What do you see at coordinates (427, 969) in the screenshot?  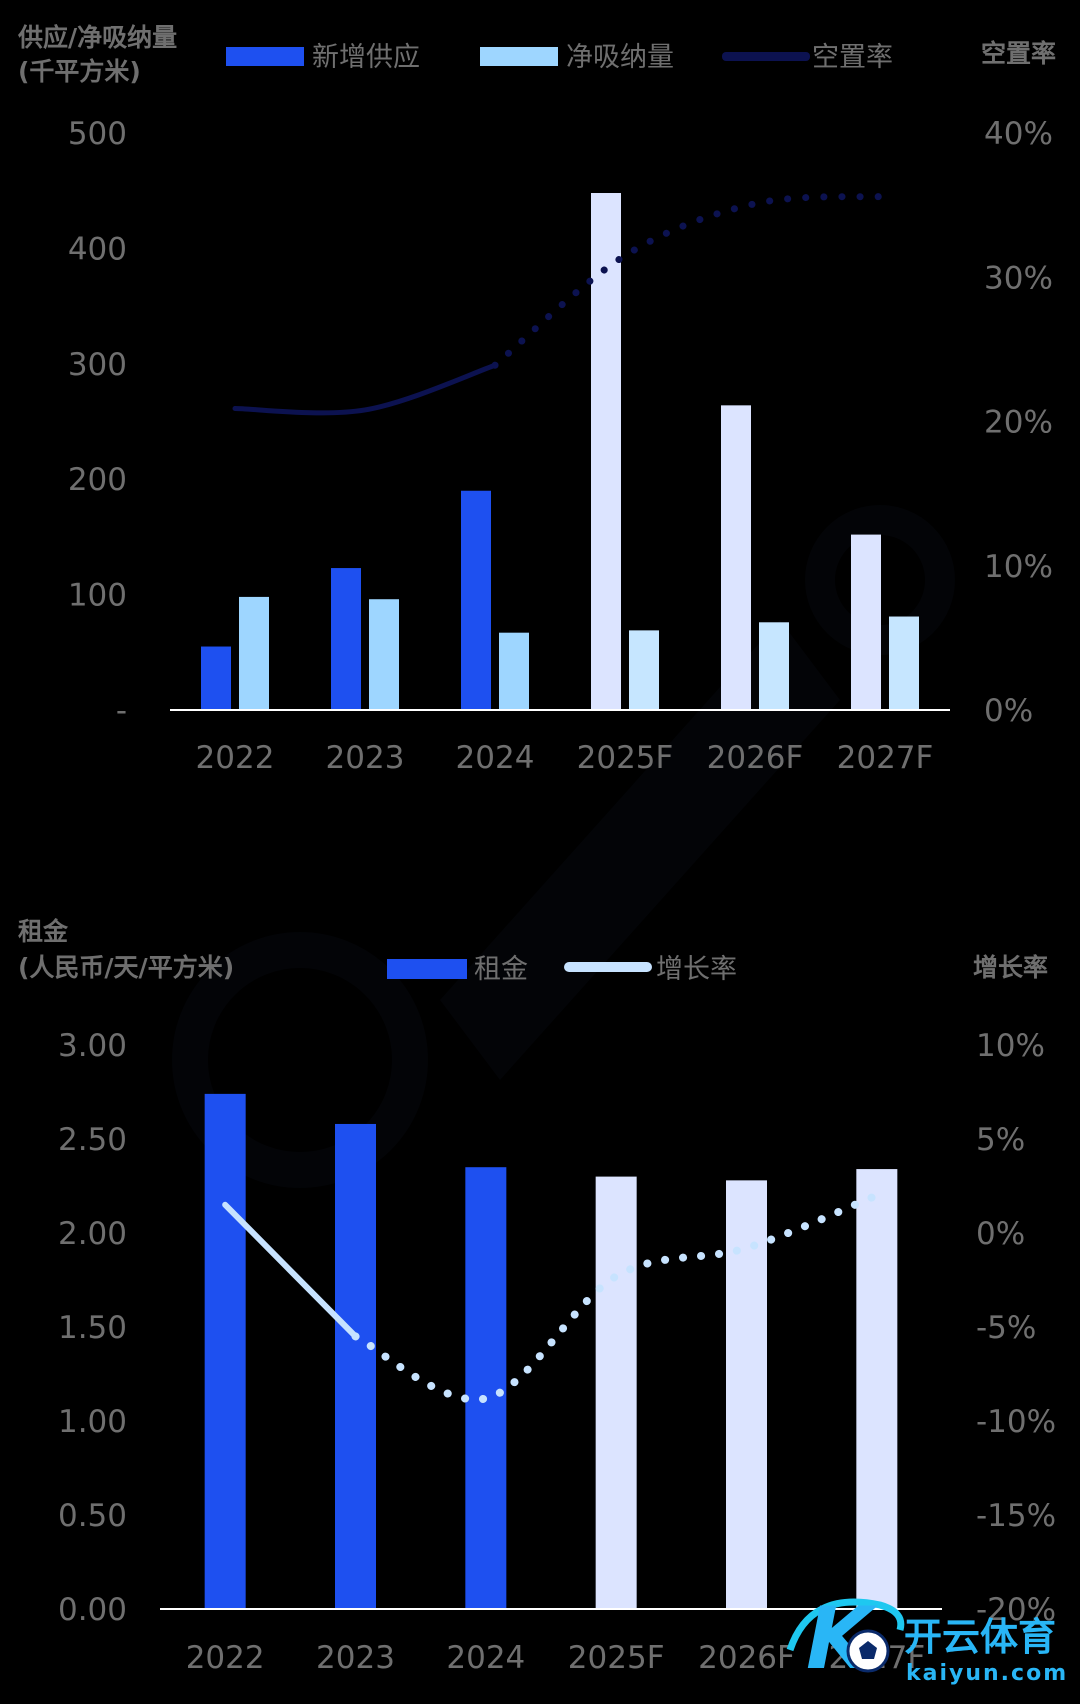 I see `legend-swatch-rent` at bounding box center [427, 969].